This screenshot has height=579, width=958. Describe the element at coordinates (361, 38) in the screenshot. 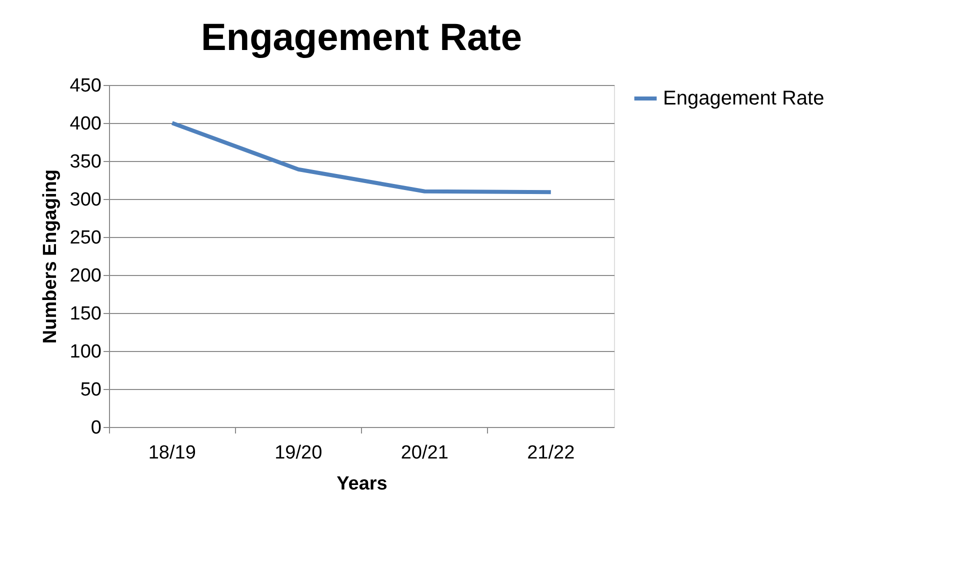

I see `chart-title: Engagement Rate` at that location.